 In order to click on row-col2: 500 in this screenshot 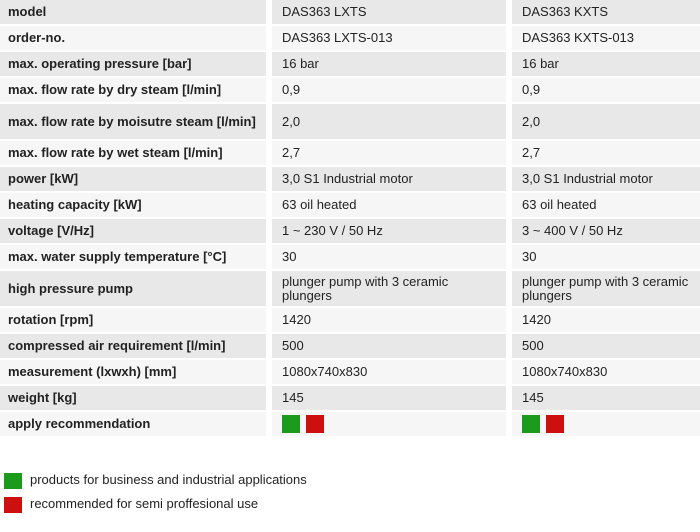, I will do `click(606, 346)`.